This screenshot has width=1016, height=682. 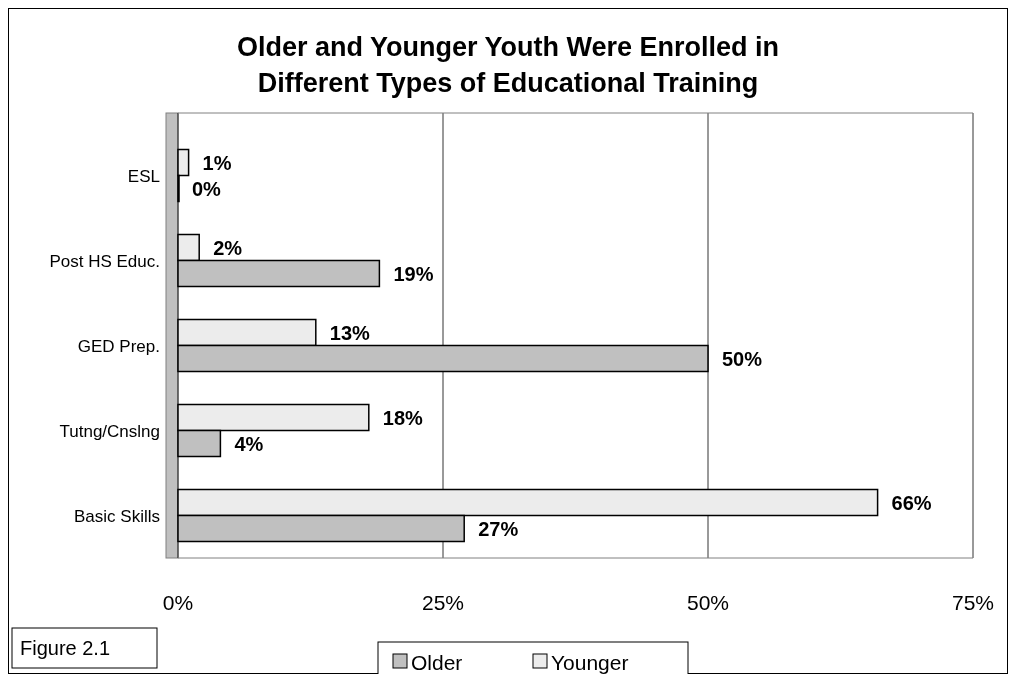 I want to click on y-tick-label: ESL, so click(x=143, y=176).